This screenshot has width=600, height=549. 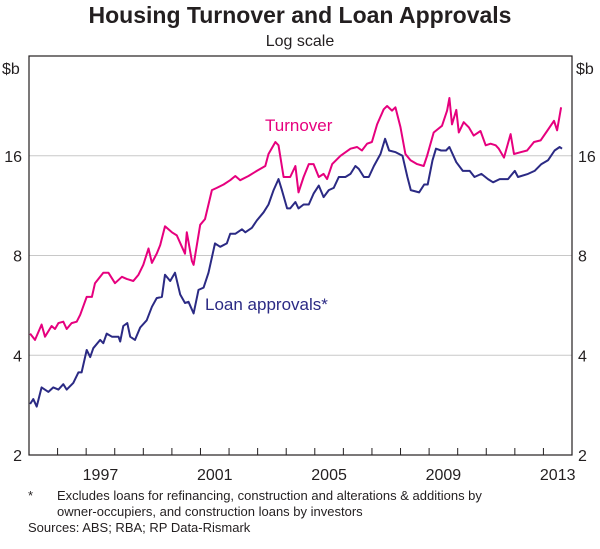 What do you see at coordinates (17, 456) in the screenshot?
I see `y-tick-label-left: 2` at bounding box center [17, 456].